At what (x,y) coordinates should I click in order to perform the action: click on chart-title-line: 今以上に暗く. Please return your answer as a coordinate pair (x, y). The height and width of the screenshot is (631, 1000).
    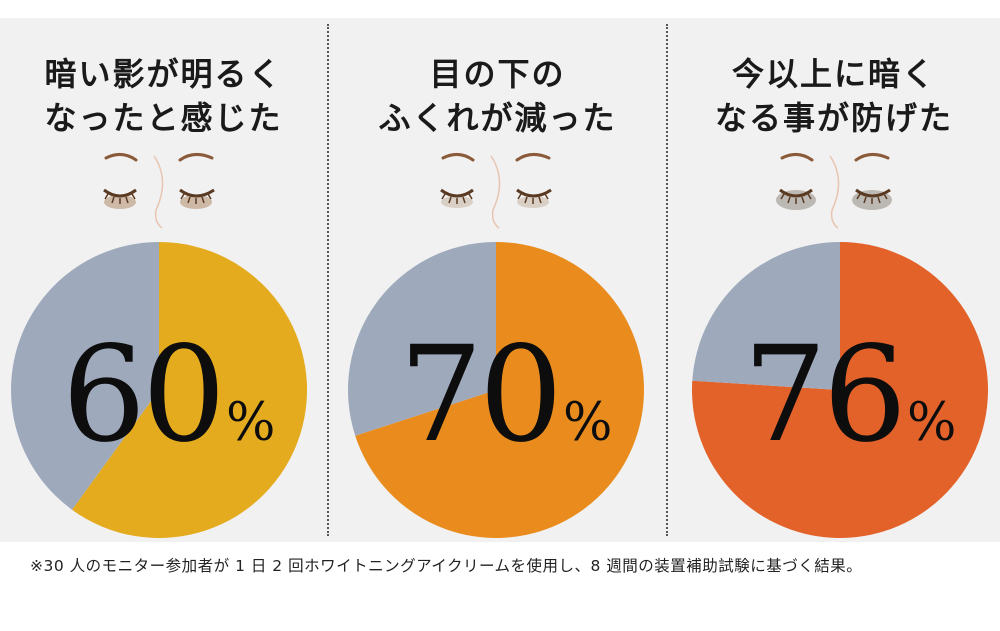
    Looking at the image, I should click on (833, 74).